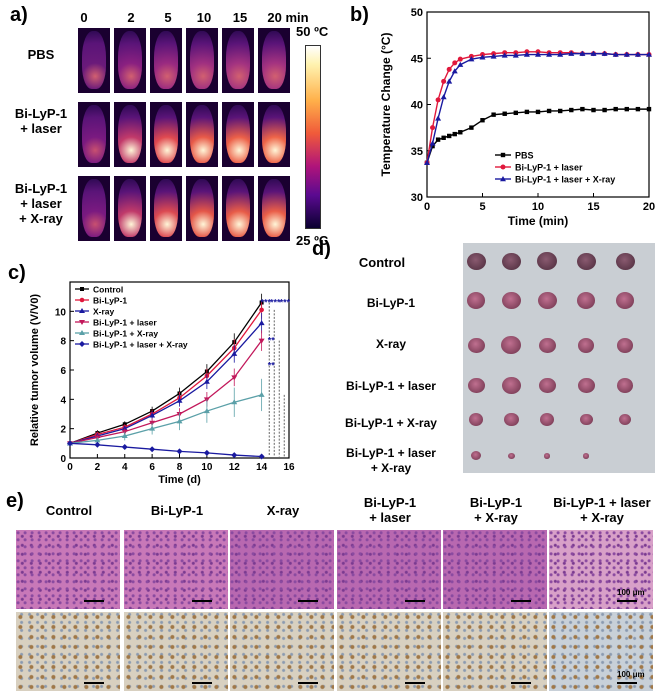 The height and width of the screenshot is (692, 661). What do you see at coordinates (417, 59) in the screenshot?
I see `y-tick-label: 45` at bounding box center [417, 59].